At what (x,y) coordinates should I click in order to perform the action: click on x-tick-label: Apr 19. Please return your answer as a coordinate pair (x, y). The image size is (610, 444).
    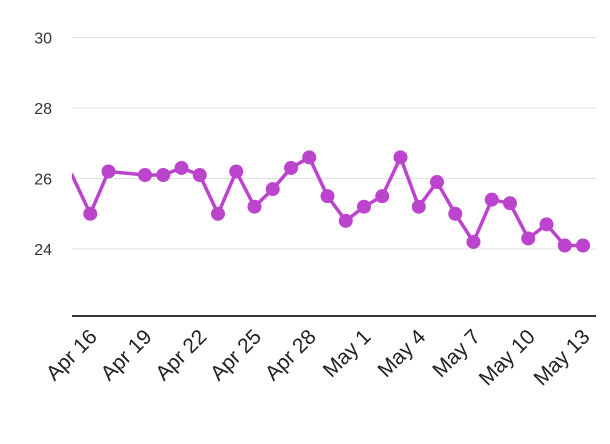
    Looking at the image, I should click on (127, 355).